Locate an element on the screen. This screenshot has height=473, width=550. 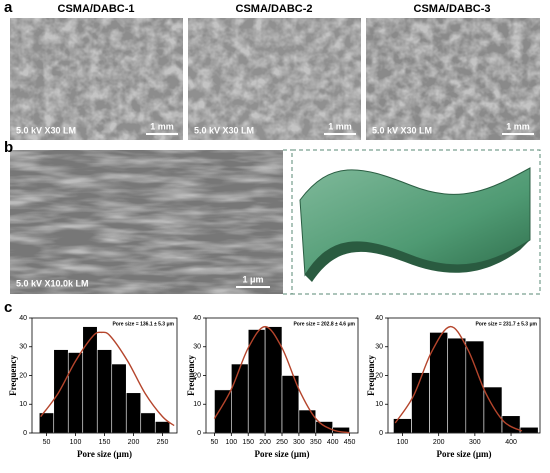
panel-label: c is located at coordinates (8, 307).